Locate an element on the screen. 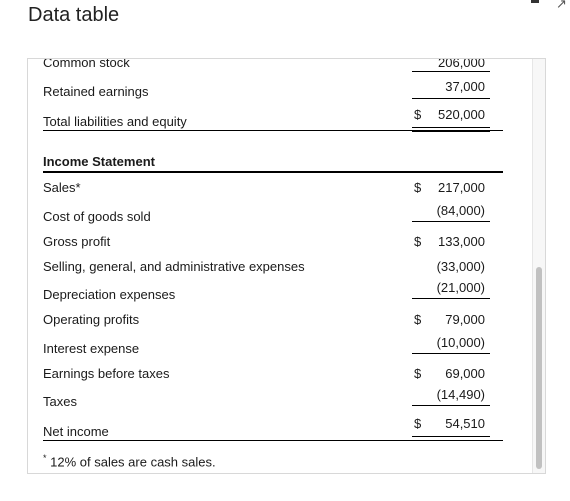 The image size is (570, 501). row-amount-ebt: 69,000 is located at coordinates (465, 373).